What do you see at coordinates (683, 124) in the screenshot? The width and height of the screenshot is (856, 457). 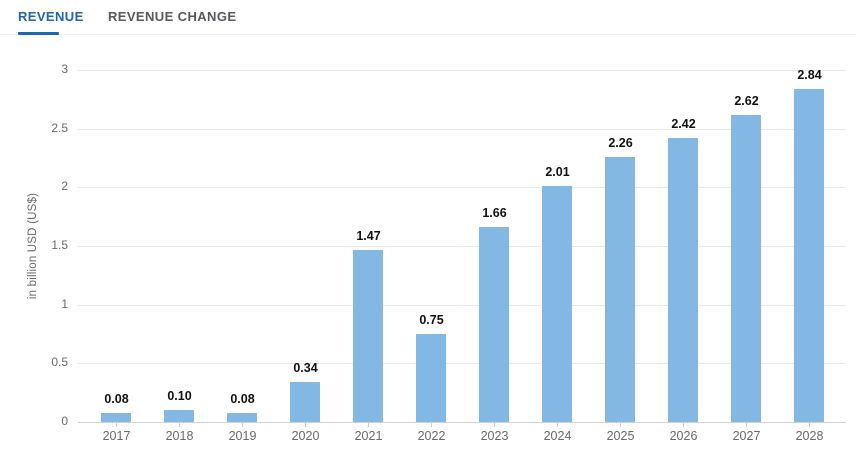 I see `bar-value-label: 2.42` at bounding box center [683, 124].